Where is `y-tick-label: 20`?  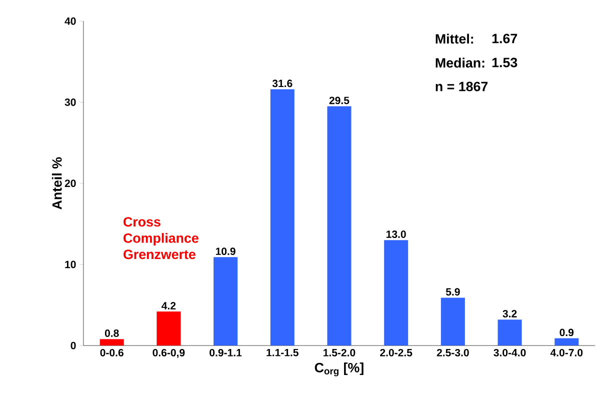
y-tick-label: 20 is located at coordinates (70, 183).